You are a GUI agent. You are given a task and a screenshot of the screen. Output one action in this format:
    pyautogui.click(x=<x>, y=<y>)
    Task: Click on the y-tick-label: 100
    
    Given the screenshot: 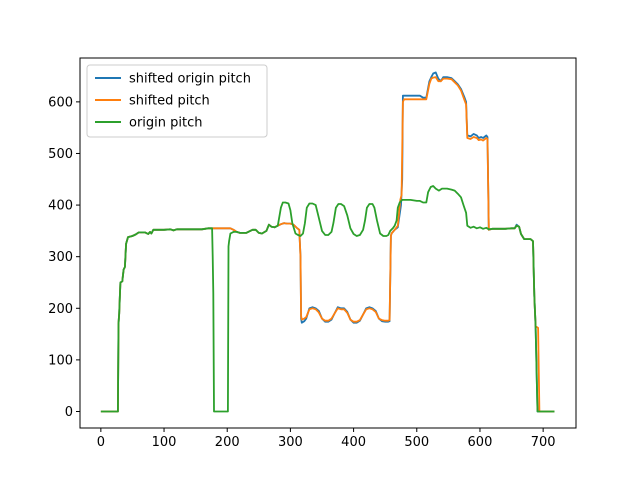 What is the action you would take?
    pyautogui.click(x=60, y=360)
    